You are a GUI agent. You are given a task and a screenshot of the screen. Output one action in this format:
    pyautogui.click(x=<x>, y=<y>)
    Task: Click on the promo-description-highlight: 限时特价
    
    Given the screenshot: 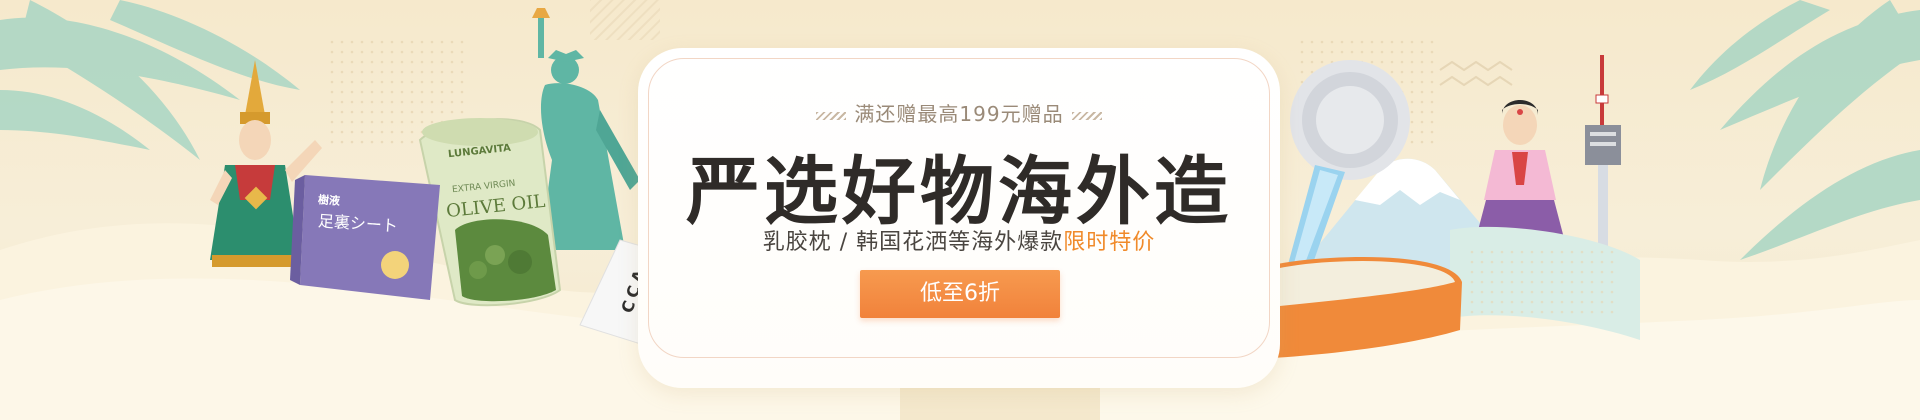 What is the action you would take?
    pyautogui.click(x=1109, y=242)
    